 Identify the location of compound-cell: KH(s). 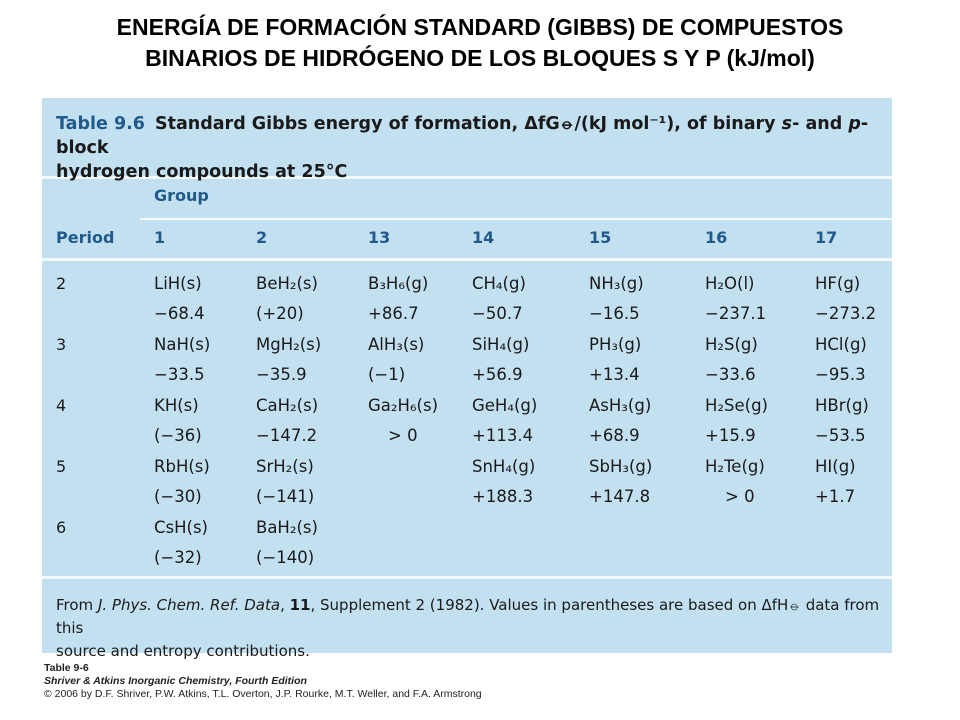
(176, 405).